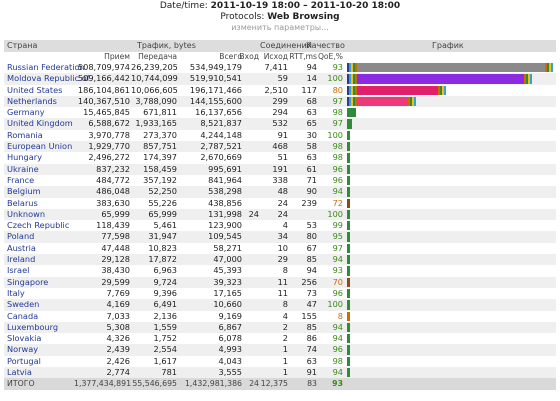 The image size is (560, 401). I want to click on country-link: United States, so click(35, 89).